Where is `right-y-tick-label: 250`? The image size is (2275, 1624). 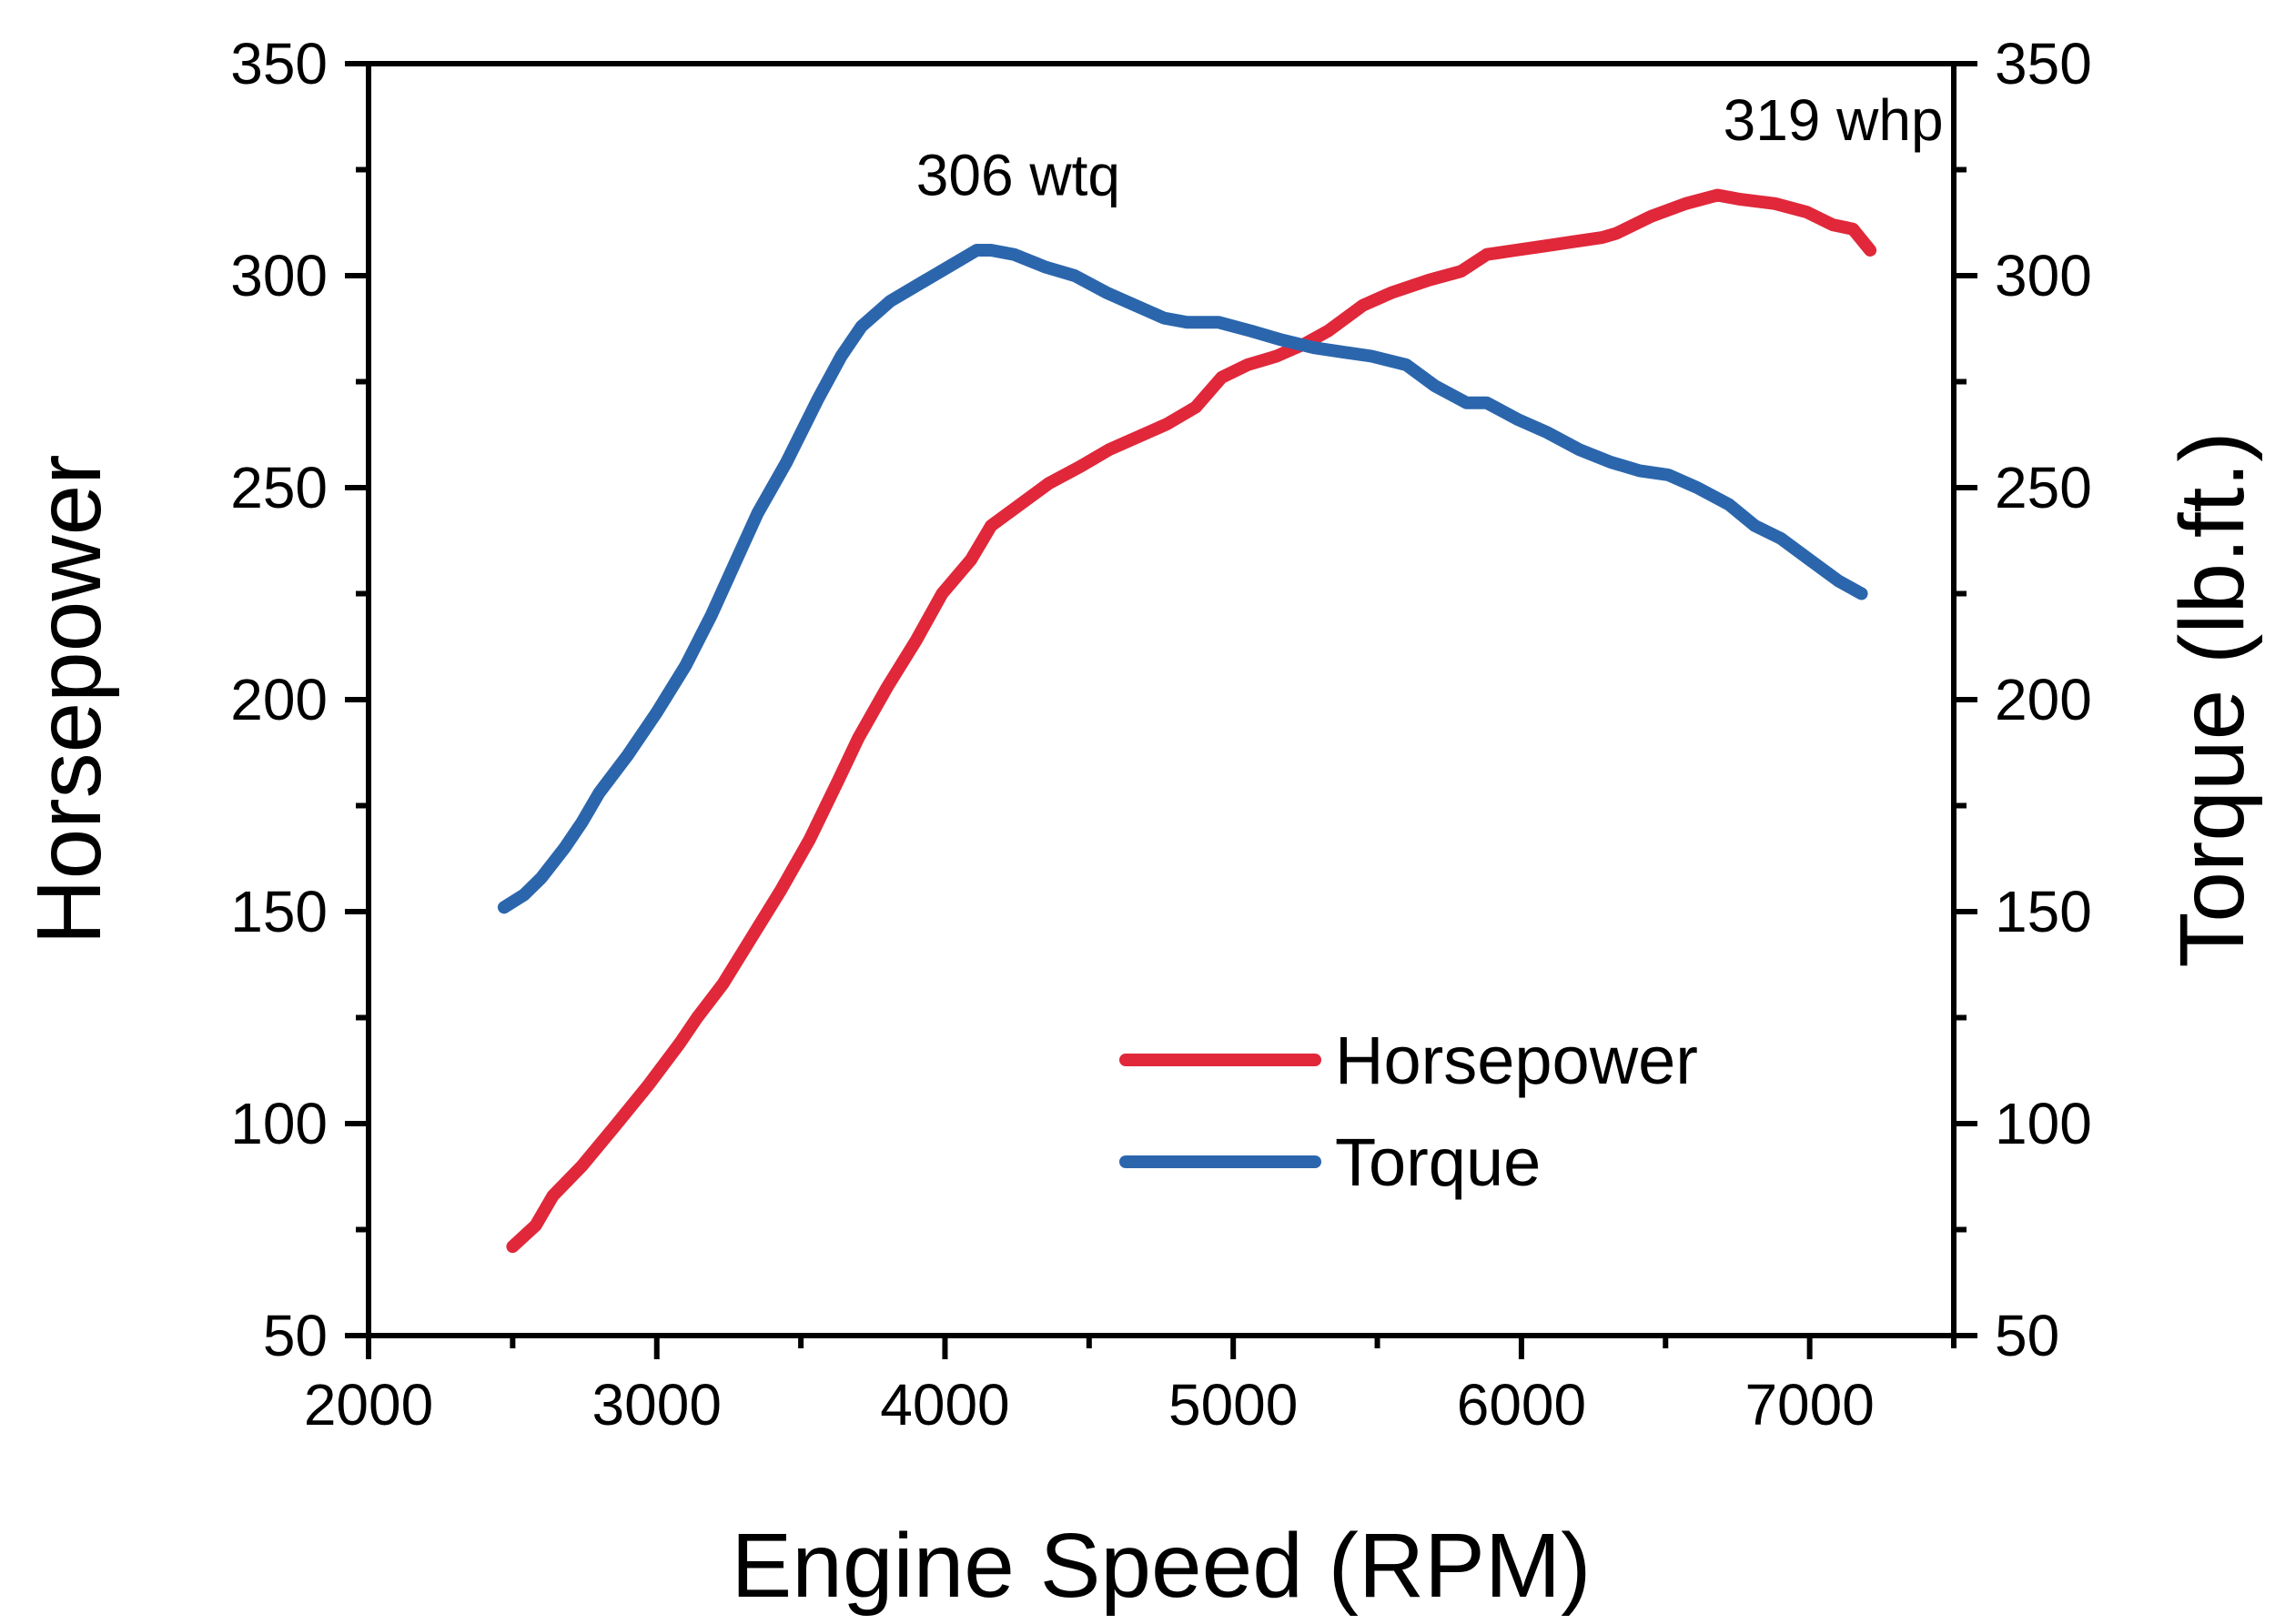 right-y-tick-label: 250 is located at coordinates (2044, 487).